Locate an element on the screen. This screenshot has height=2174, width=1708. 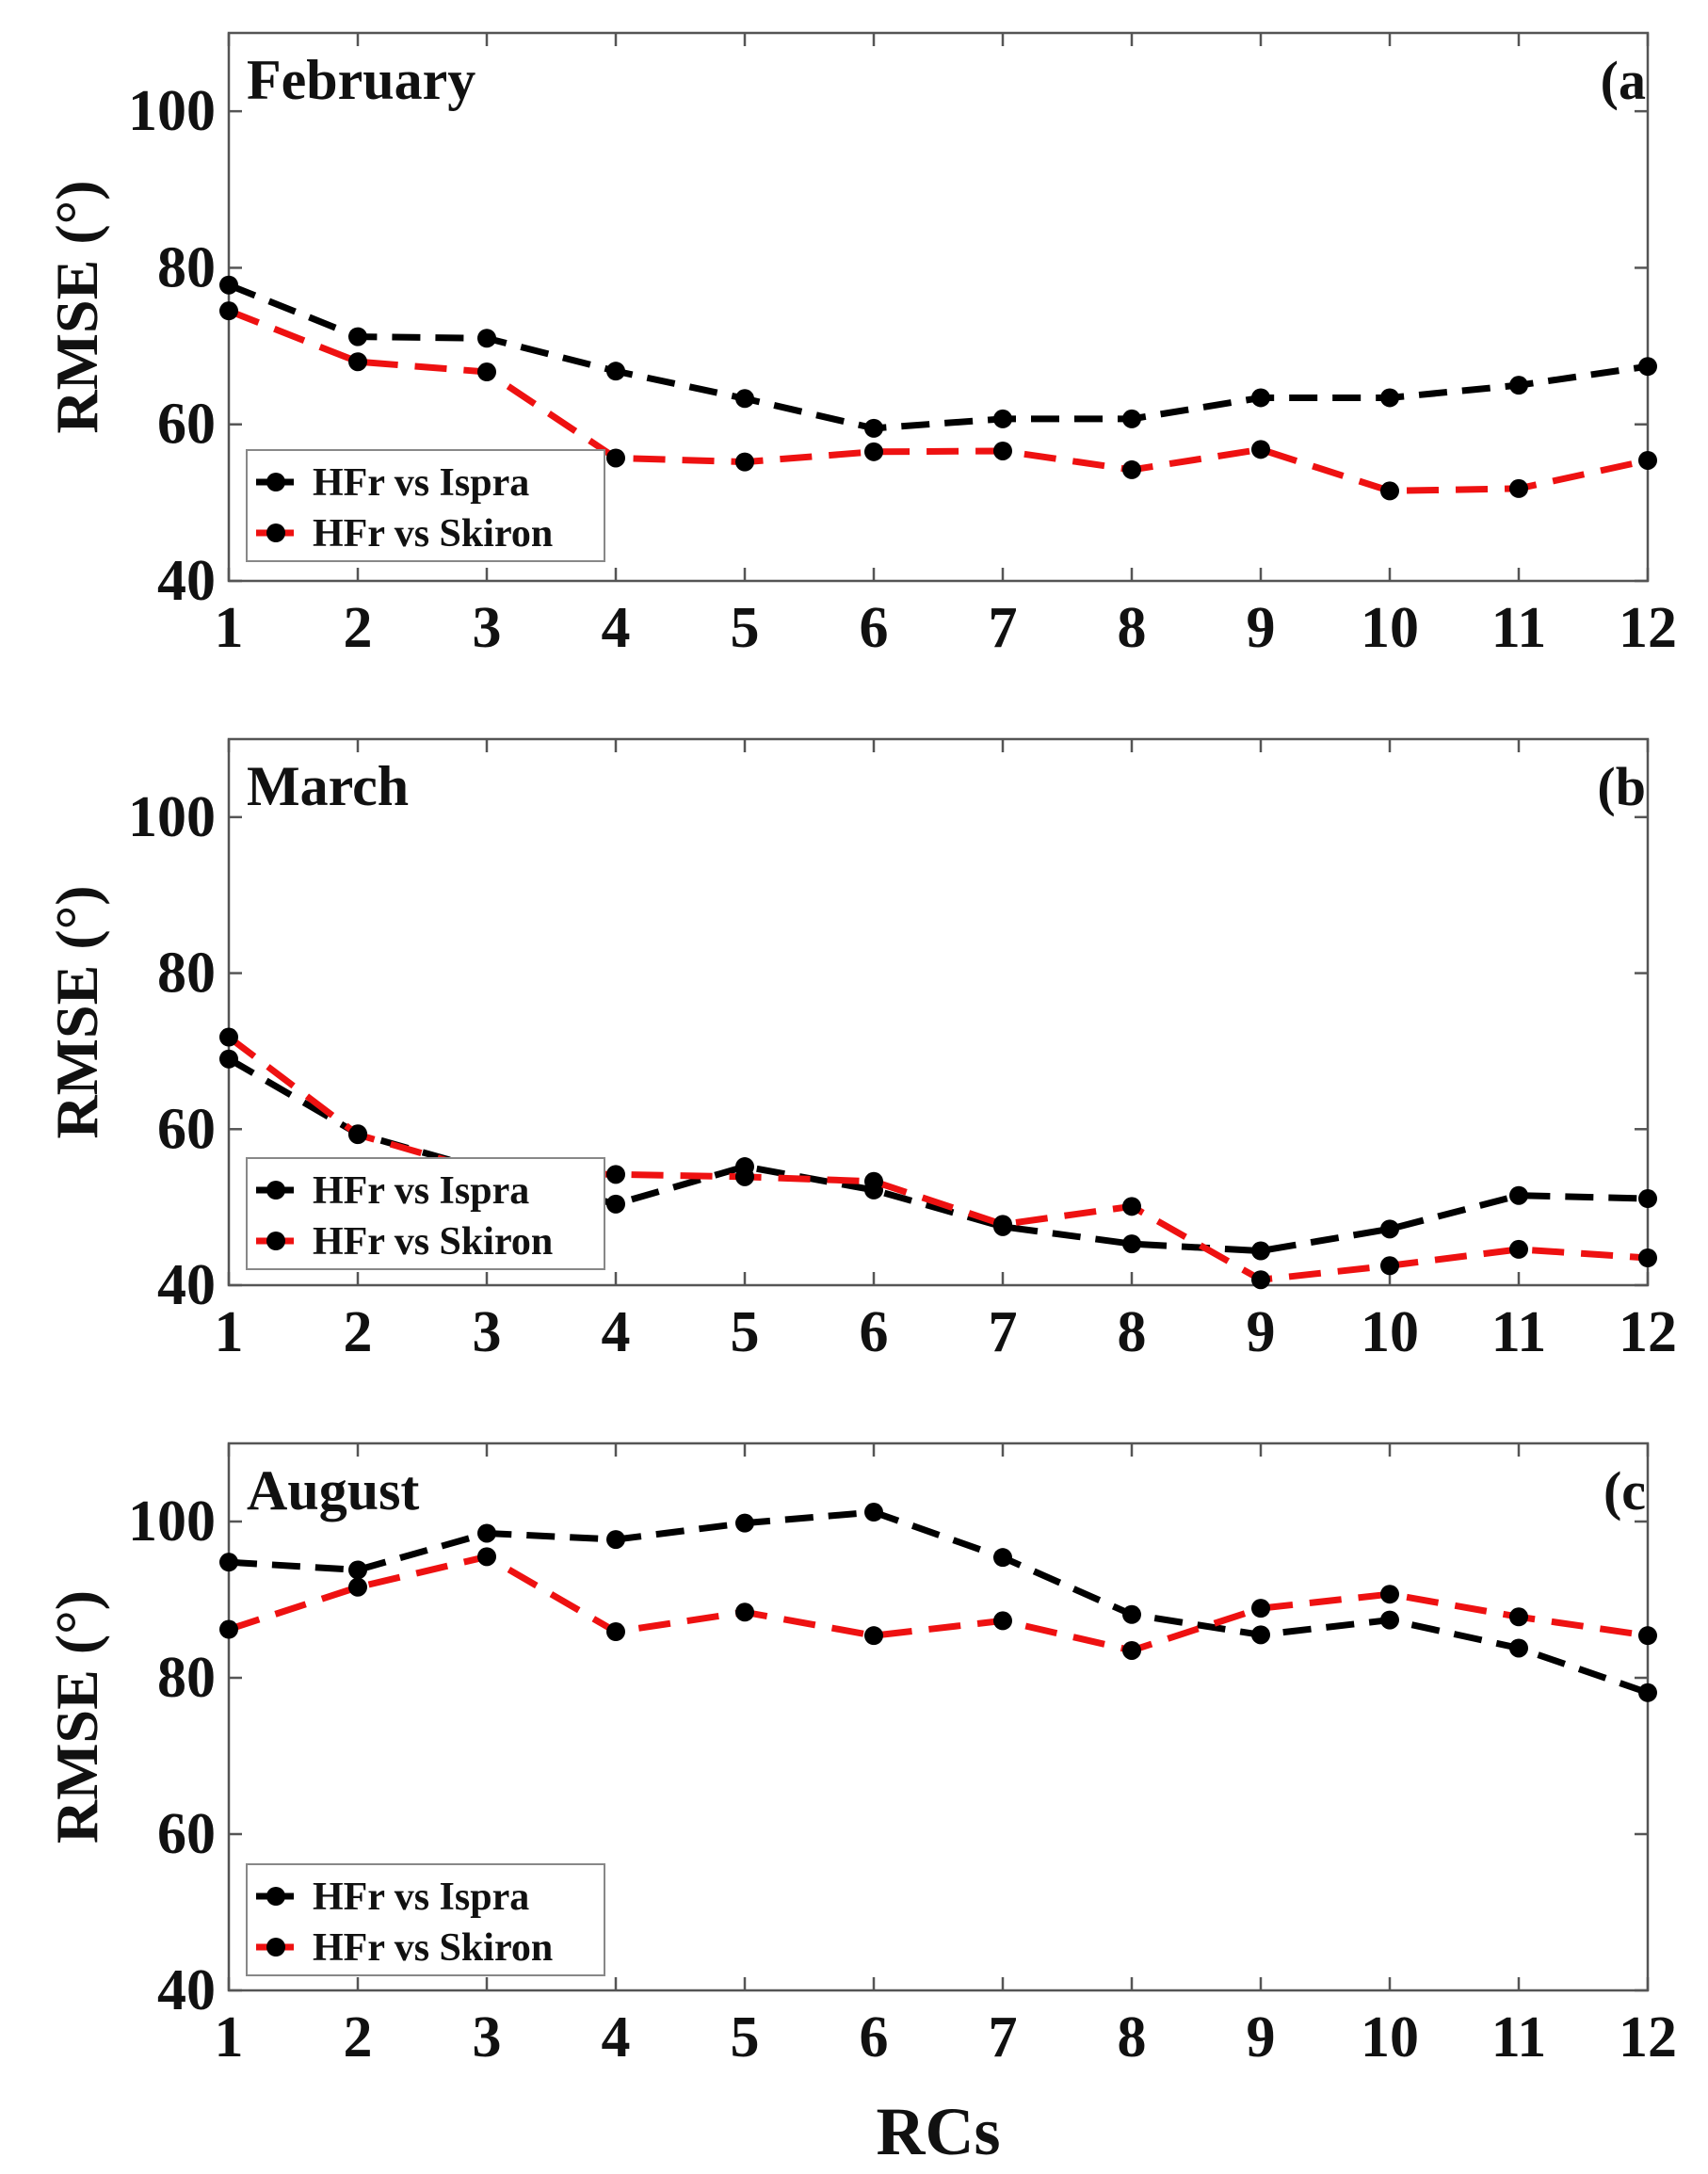
panel-title: March is located at coordinates (328, 786).